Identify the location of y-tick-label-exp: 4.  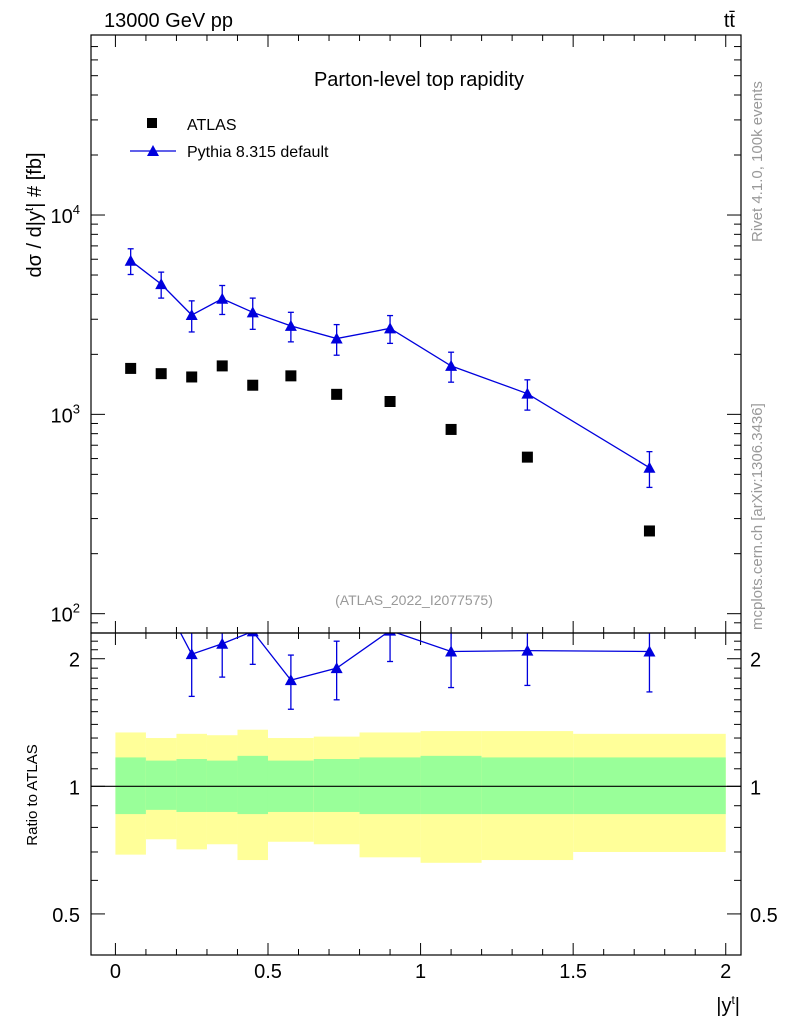
(76, 209).